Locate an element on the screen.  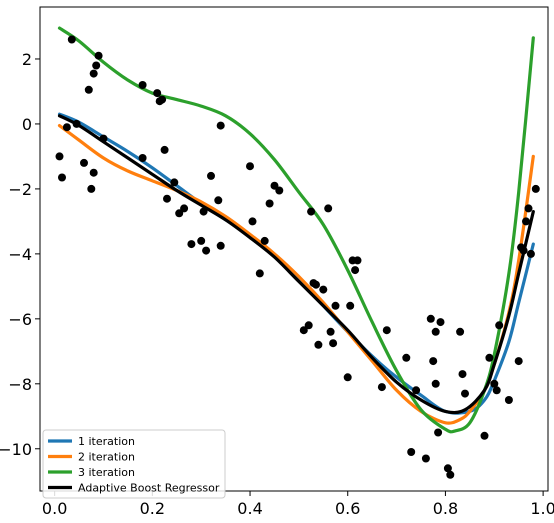
x-tick-label: 0.8 is located at coordinates (445, 508).